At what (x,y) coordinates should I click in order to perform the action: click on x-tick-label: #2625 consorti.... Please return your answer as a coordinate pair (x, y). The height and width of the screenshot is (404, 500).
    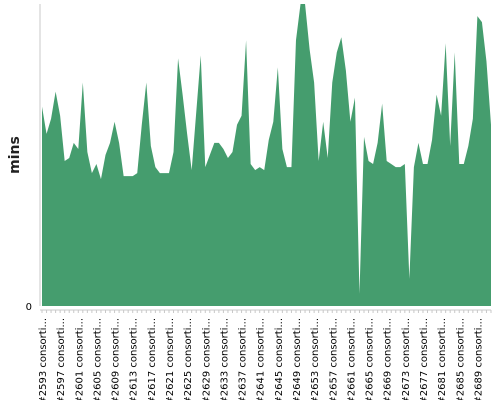
    Looking at the image, I should click on (188, 359).